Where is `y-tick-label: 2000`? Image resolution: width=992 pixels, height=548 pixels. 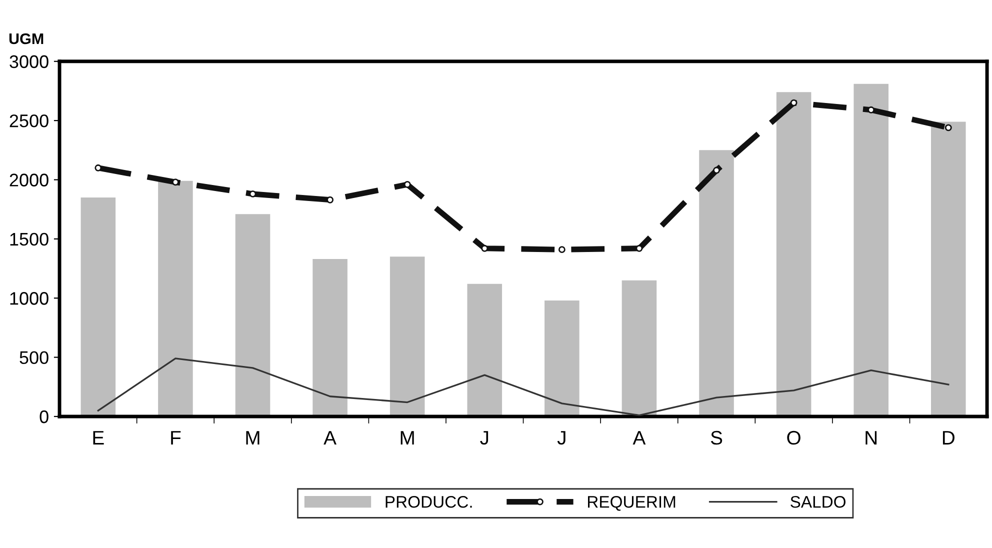 y-tick-label: 2000 is located at coordinates (29, 180).